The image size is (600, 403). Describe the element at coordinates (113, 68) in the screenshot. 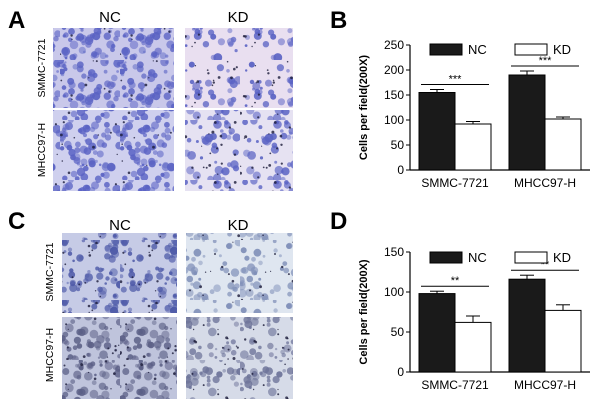

I see `micrograph-a-smmc-nc` at that location.